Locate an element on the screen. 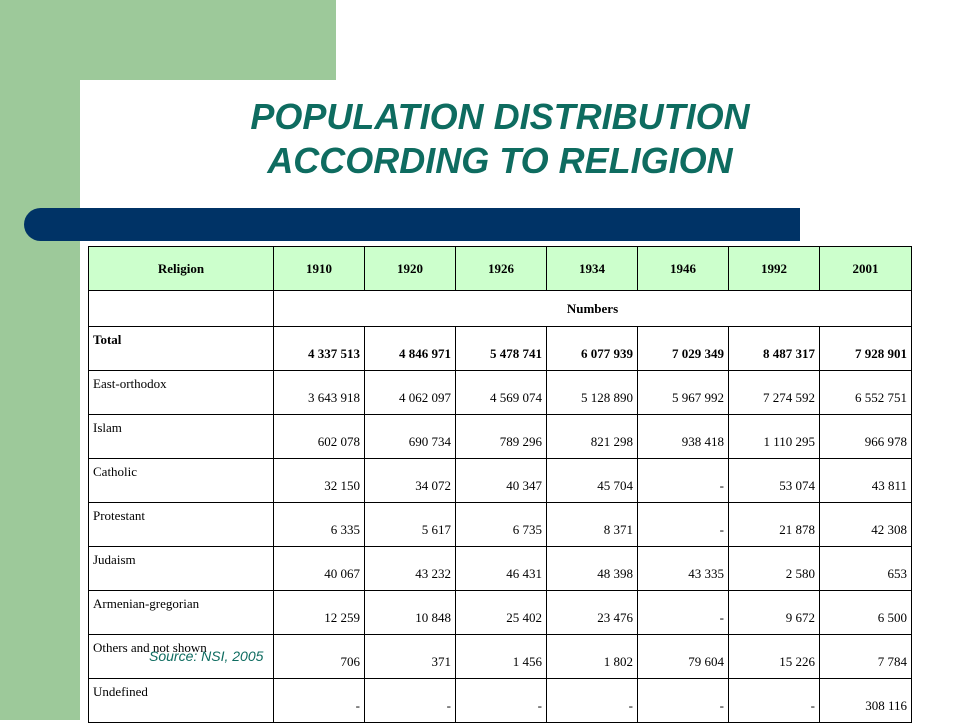 The width and height of the screenshot is (960, 723). value-cell: 46 431 is located at coordinates (501, 568).